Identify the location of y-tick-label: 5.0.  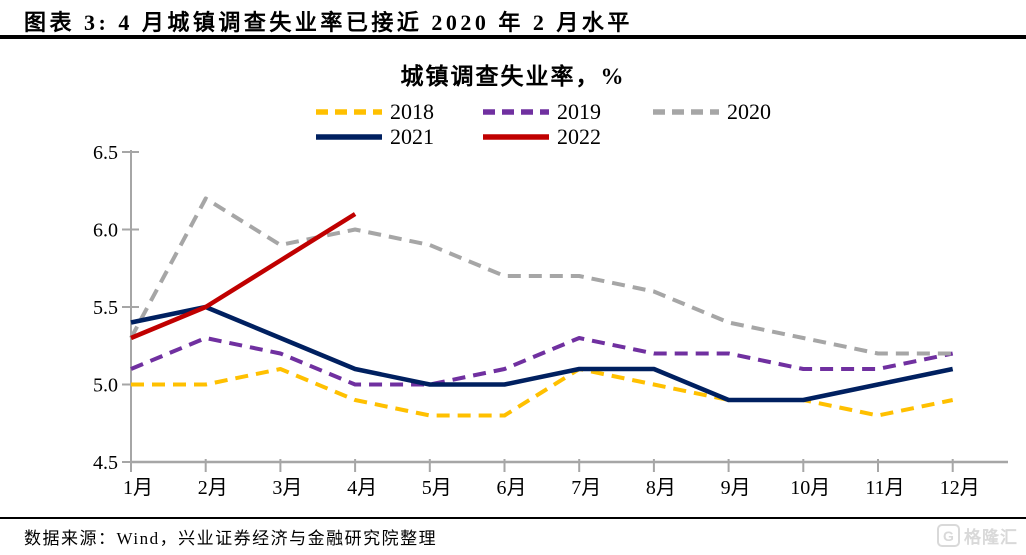
(105, 386).